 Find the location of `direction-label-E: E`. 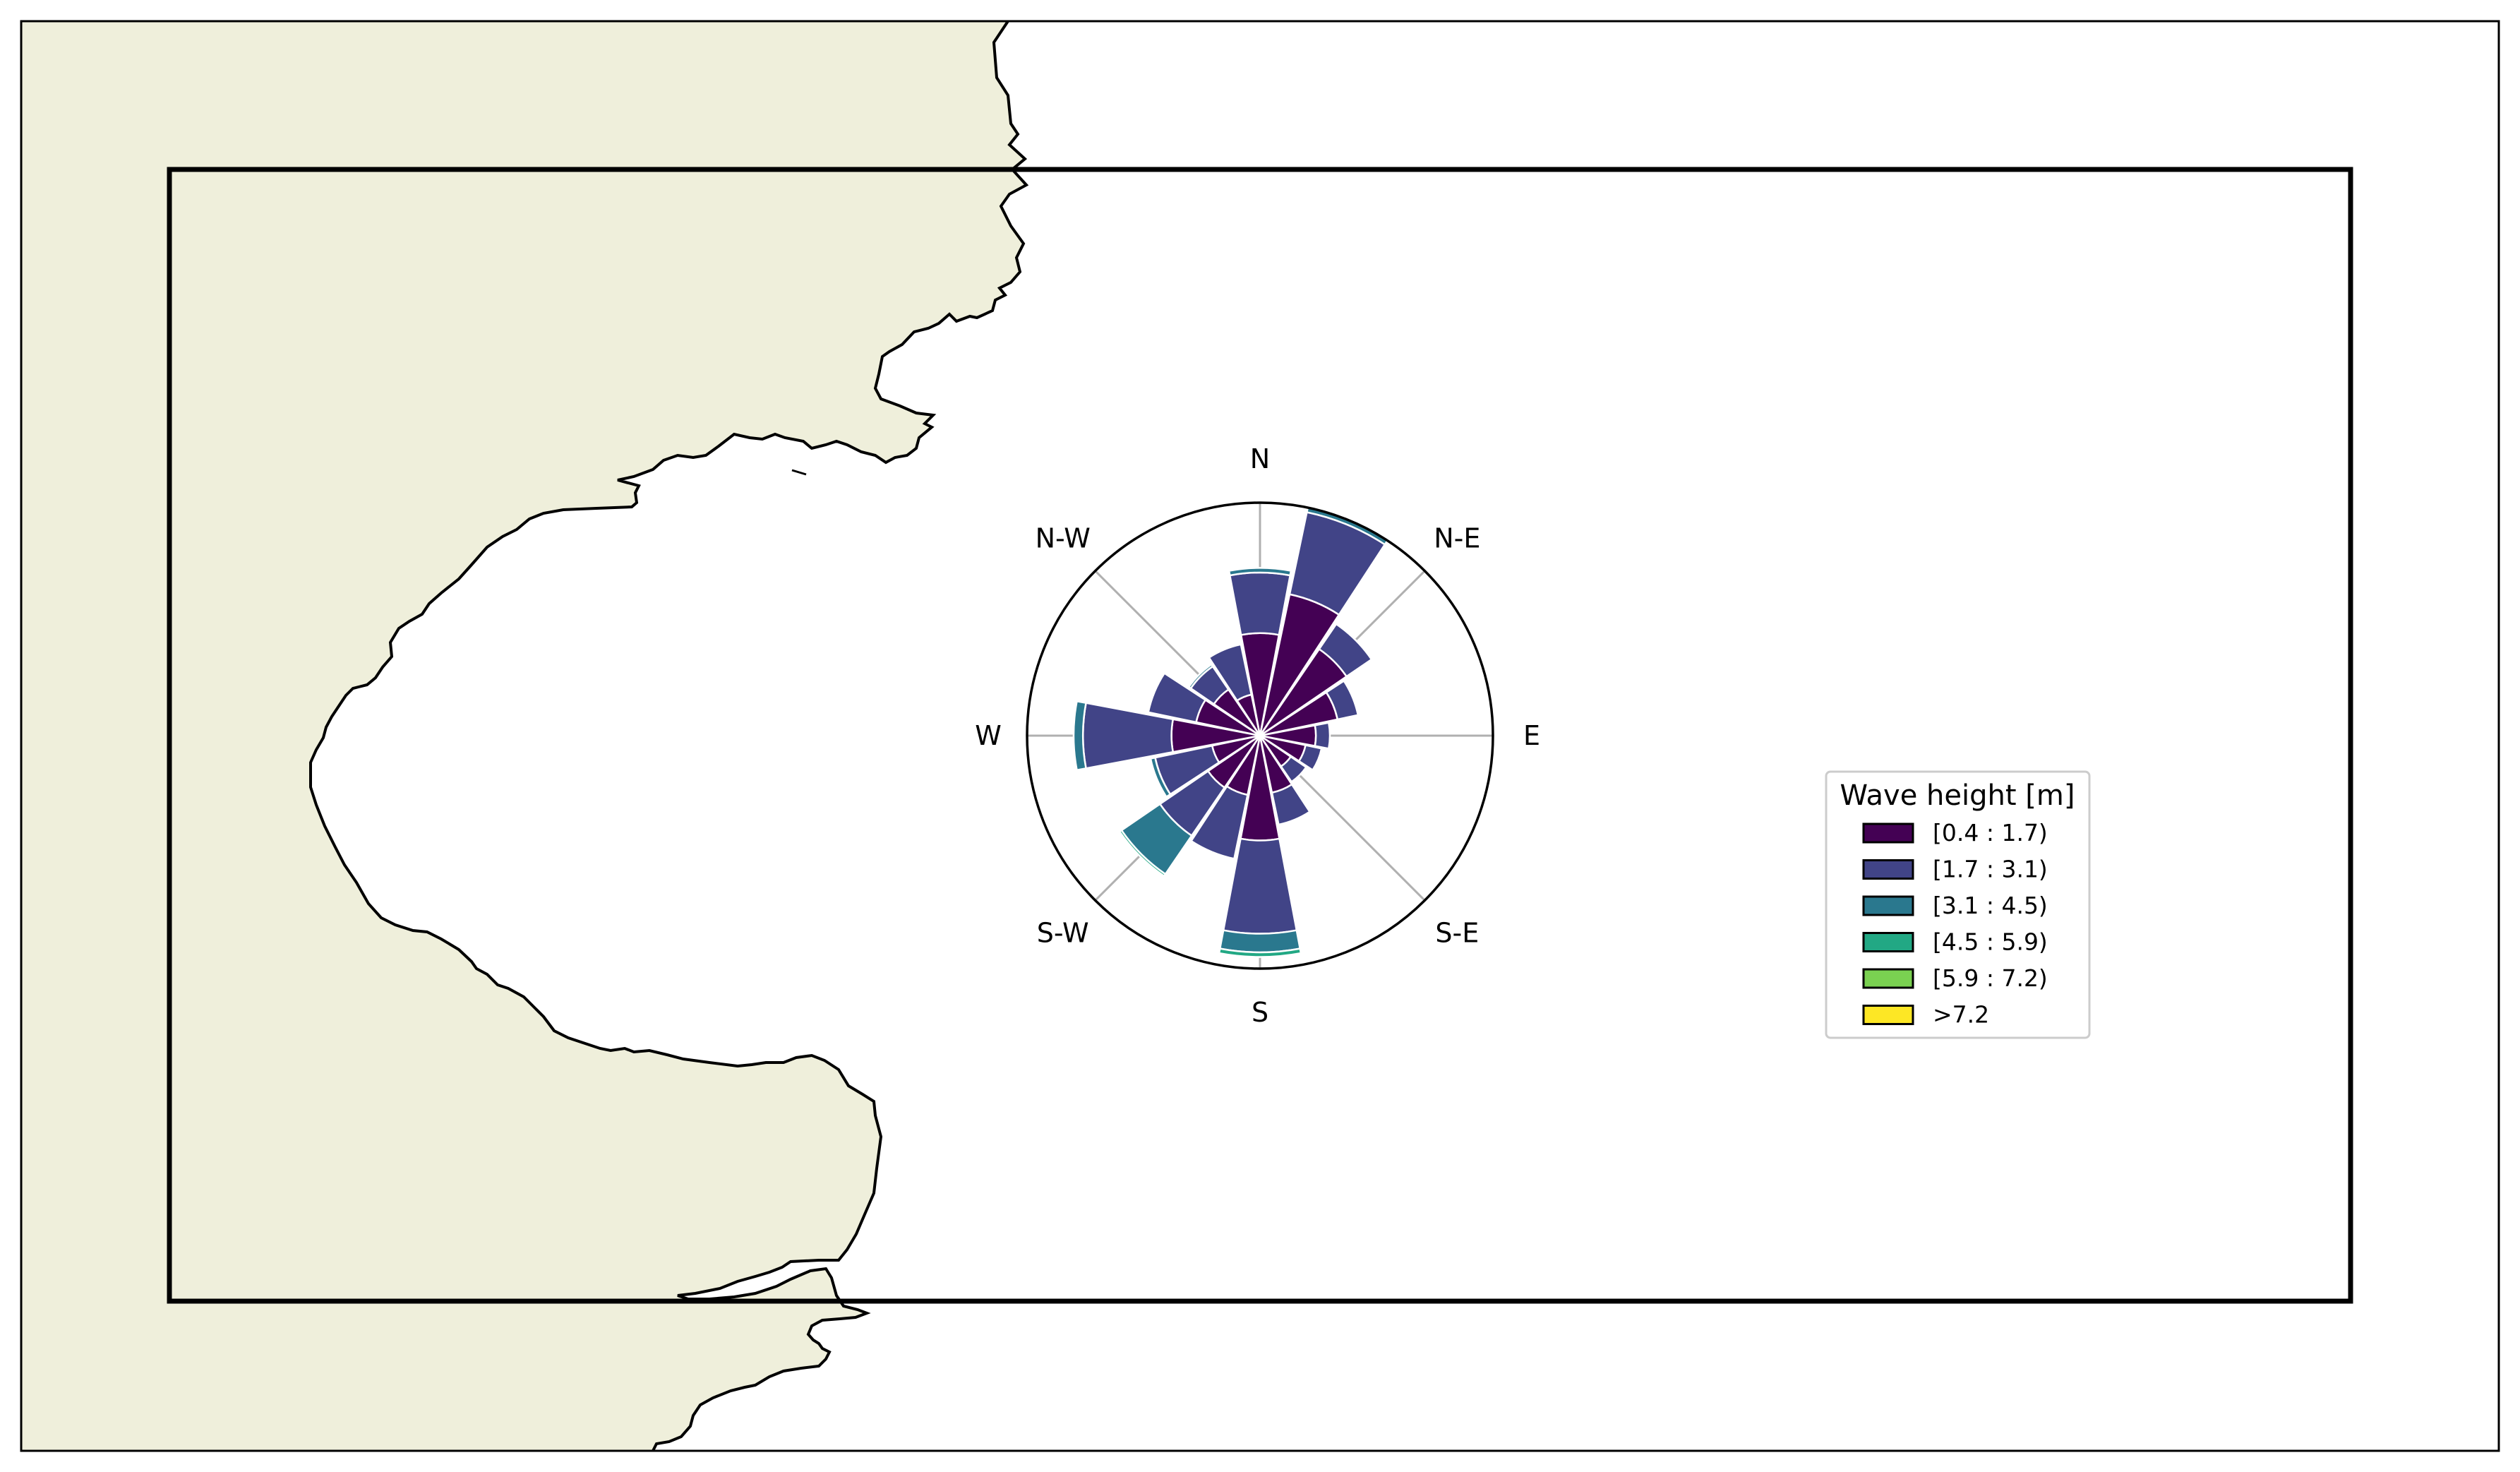

direction-label-E: E is located at coordinates (1531, 736).